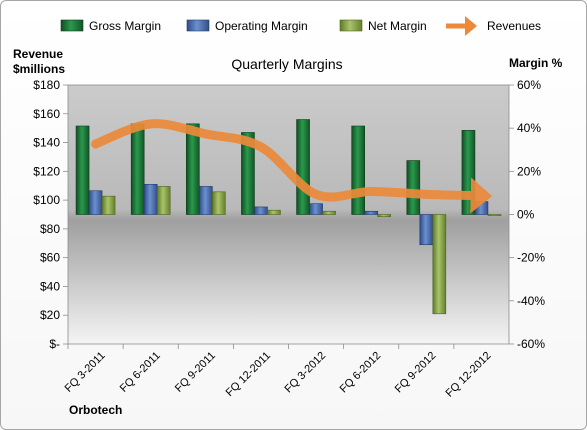  What do you see at coordinates (514, 26) in the screenshot?
I see `legend-label-revenues: Revenues` at bounding box center [514, 26].